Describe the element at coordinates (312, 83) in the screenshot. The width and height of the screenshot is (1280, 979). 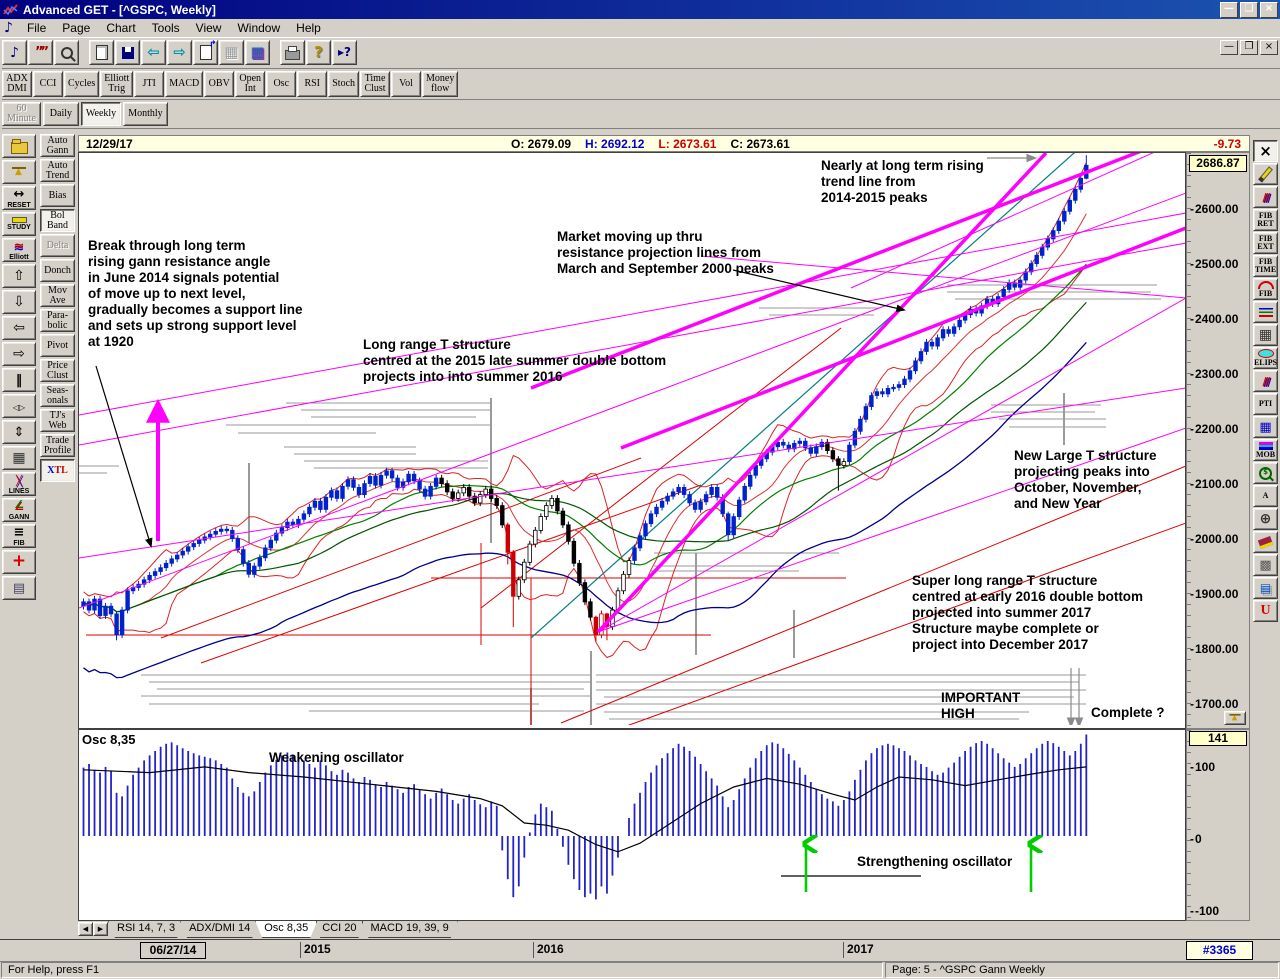
I see `rsi-study-button: RSI` at that location.